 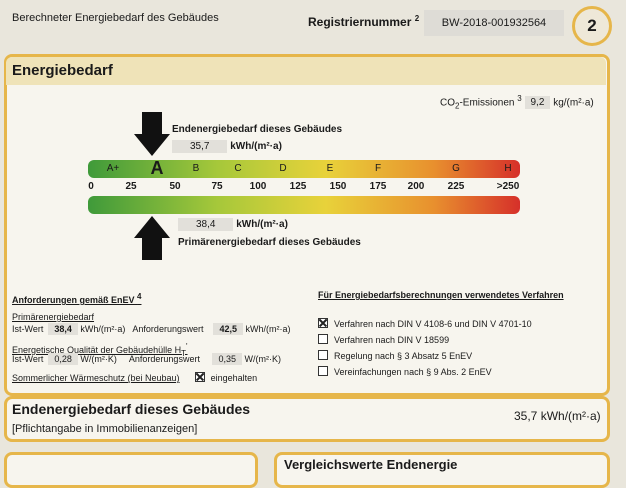 I want to click on next-right-title: Vergleichswerte Endenergie, so click(x=371, y=464).